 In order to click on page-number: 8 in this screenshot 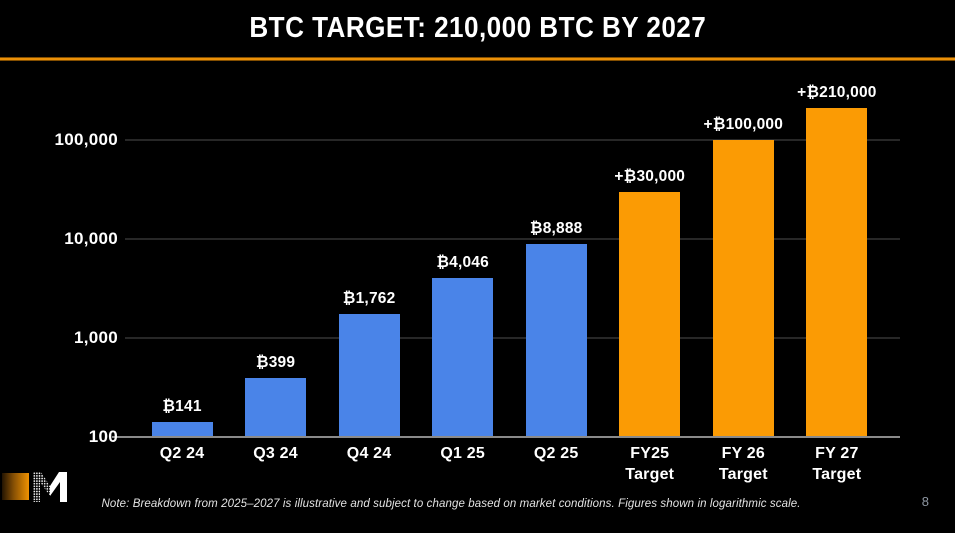, I will do `click(925, 501)`.